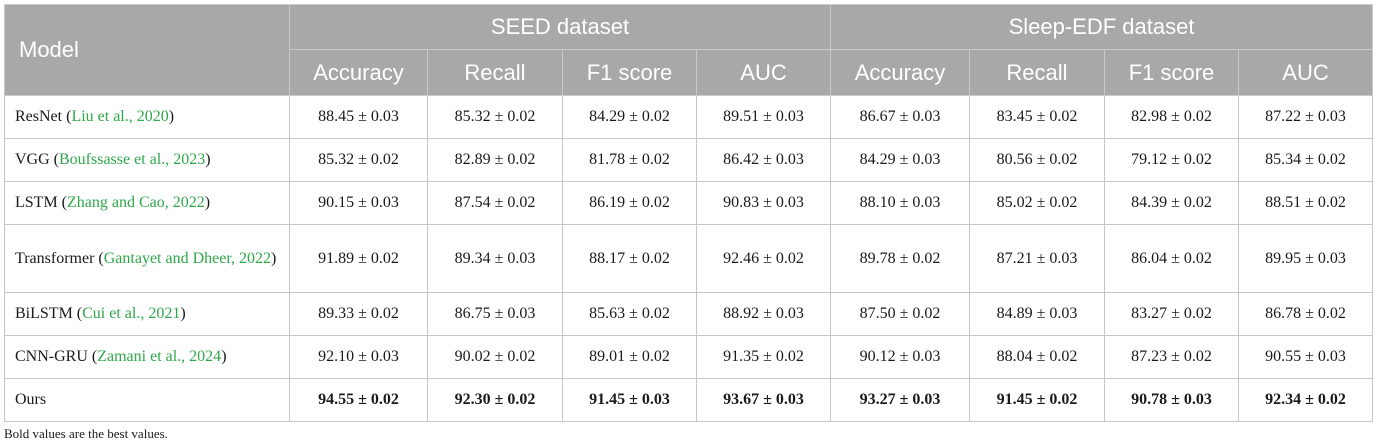 The image size is (1376, 447). I want to click on value-cell: 86.67 ± 0.03, so click(900, 117).